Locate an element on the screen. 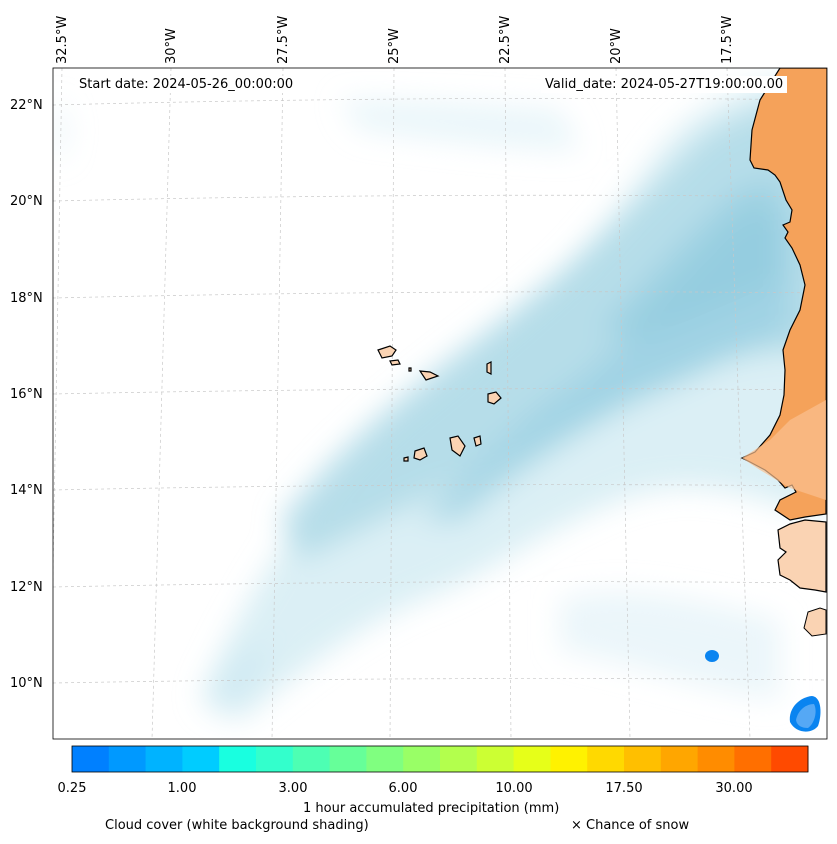 This screenshot has height=844, width=837. colorbar-tick-1-00: 1.00 is located at coordinates (182, 788).